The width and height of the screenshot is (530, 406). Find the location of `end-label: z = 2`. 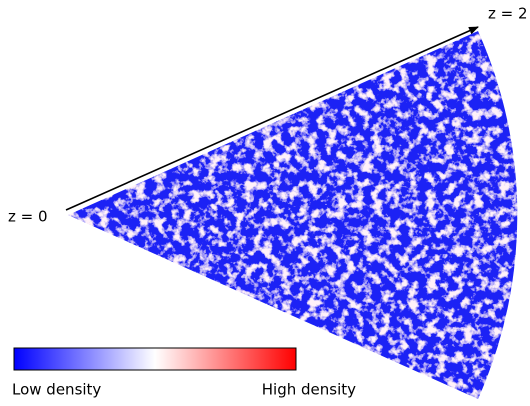

end-label: z = 2 is located at coordinates (508, 14).